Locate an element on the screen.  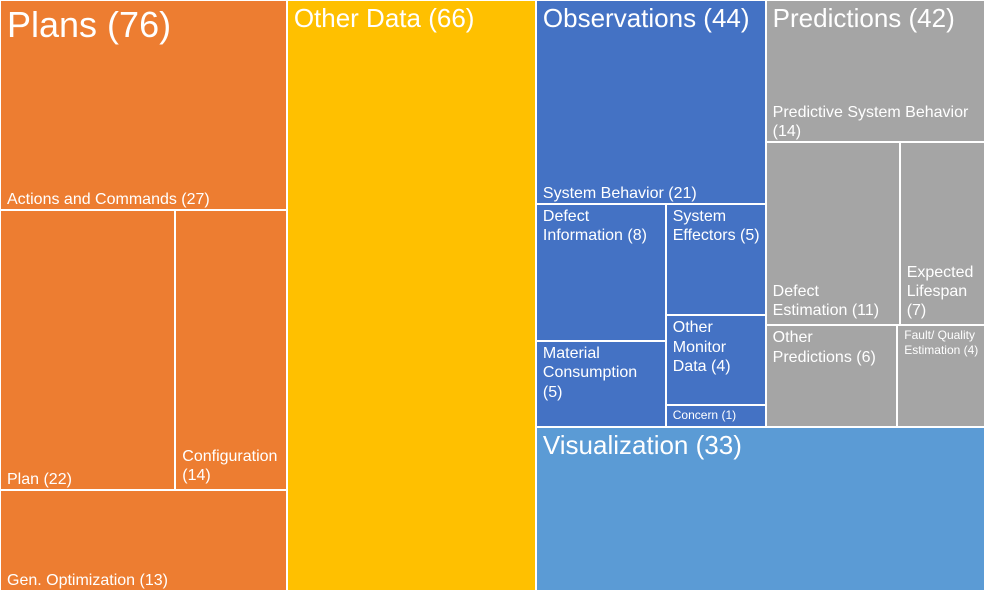
leaf-cell: Configuration (14) is located at coordinates (230, 349).